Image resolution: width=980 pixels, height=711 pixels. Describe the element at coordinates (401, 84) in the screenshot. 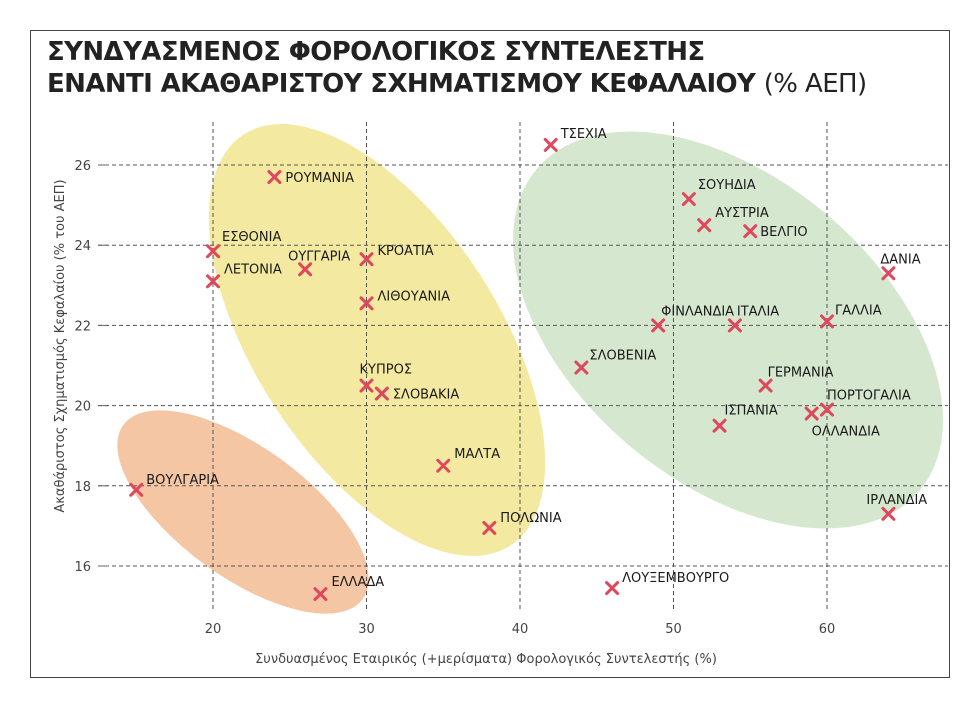

I see `title-line-2-text: ΕΝΑΝΤΙ ΑΚΑΘΑΡΙΣΤΟΥ ΣΧΗΜΑΤΙΣΜΟΥ ΚΕΦΑΛΑΙΟΥ` at that location.